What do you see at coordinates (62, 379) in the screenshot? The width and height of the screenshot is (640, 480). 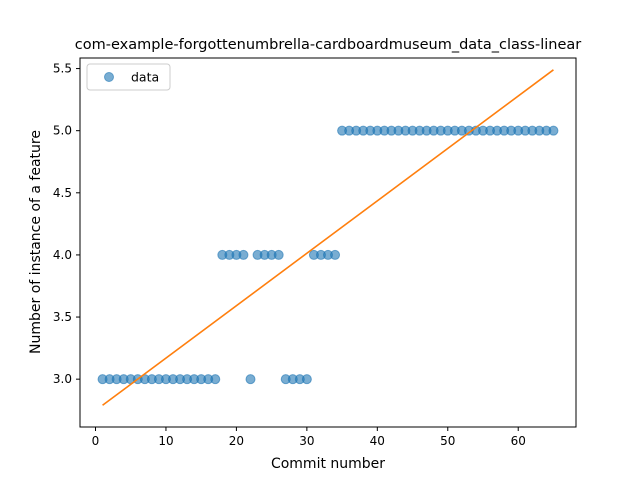 I see `y-tick-label: 3.0` at bounding box center [62, 379].